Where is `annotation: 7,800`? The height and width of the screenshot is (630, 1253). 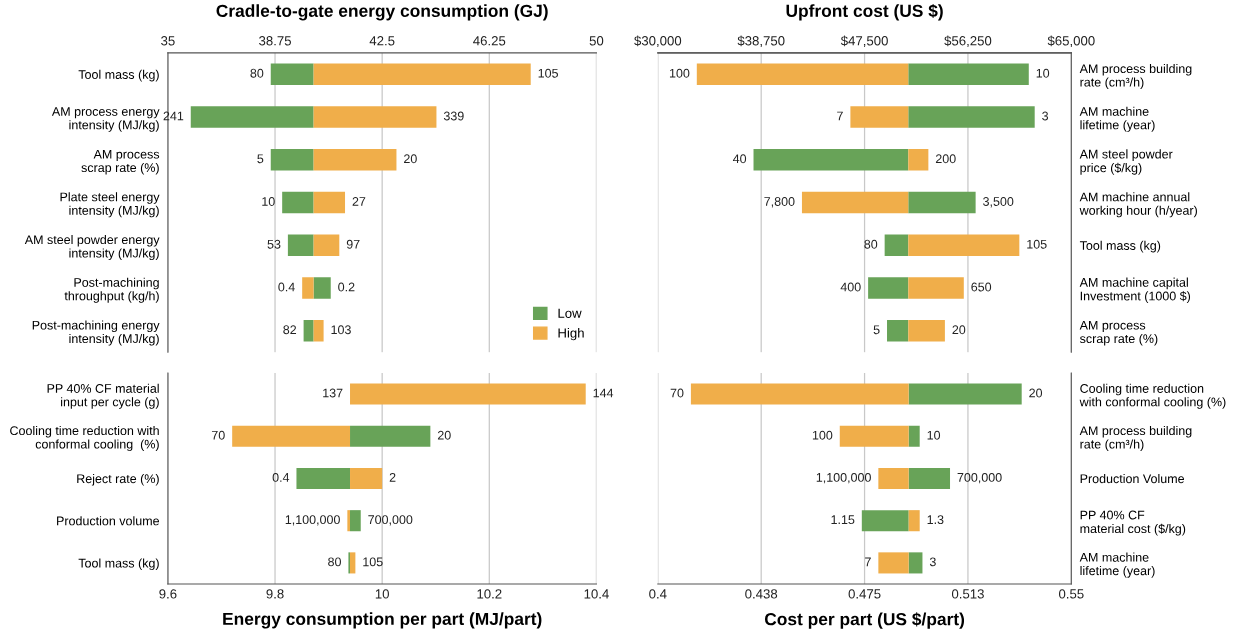 annotation: 7,800 is located at coordinates (779, 202).